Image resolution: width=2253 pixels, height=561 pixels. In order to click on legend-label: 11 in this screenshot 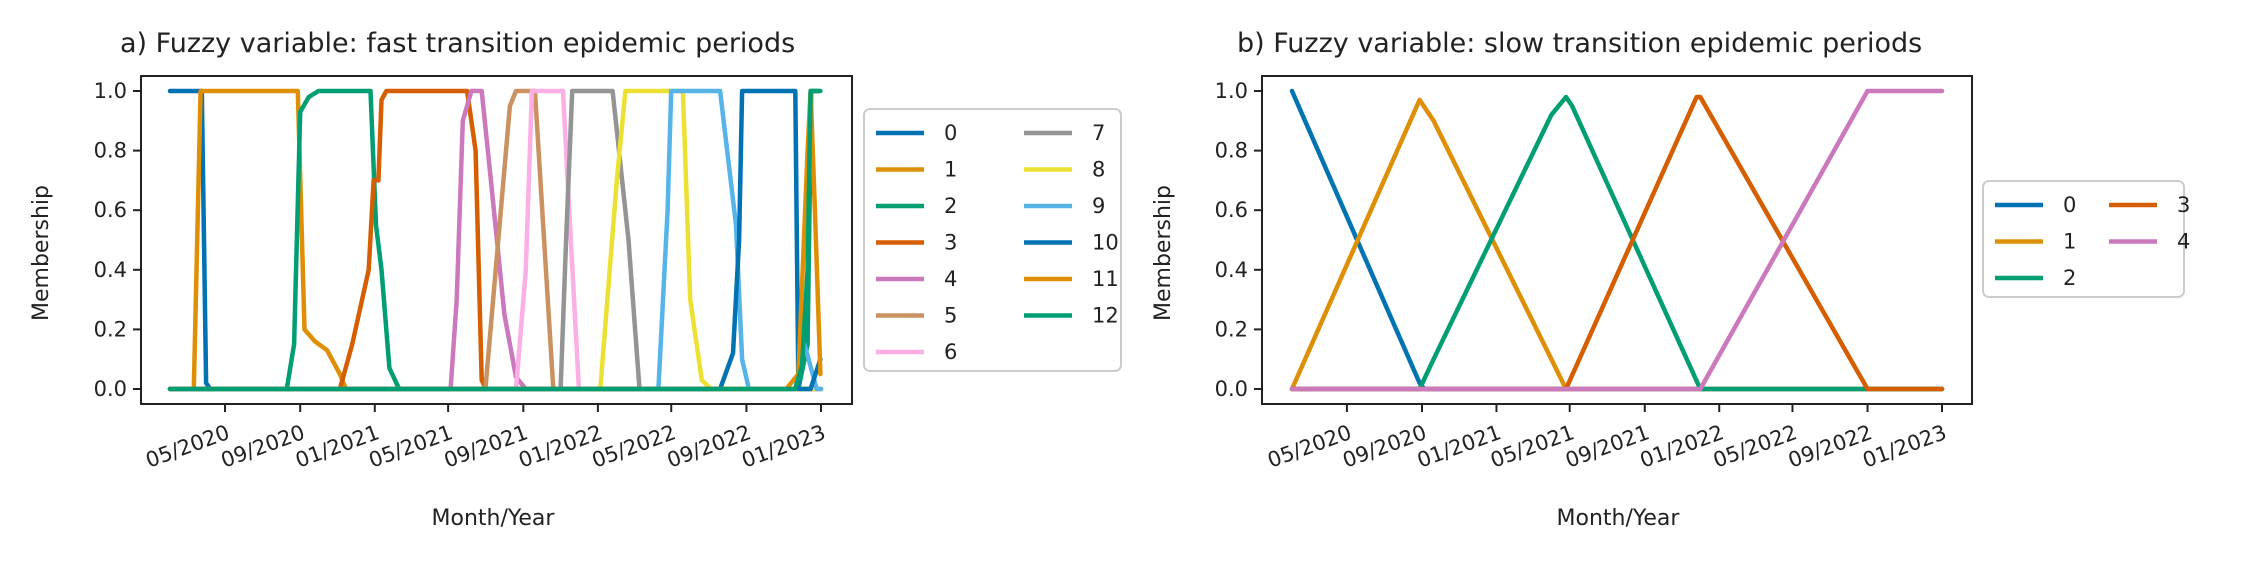, I will do `click(1105, 279)`.